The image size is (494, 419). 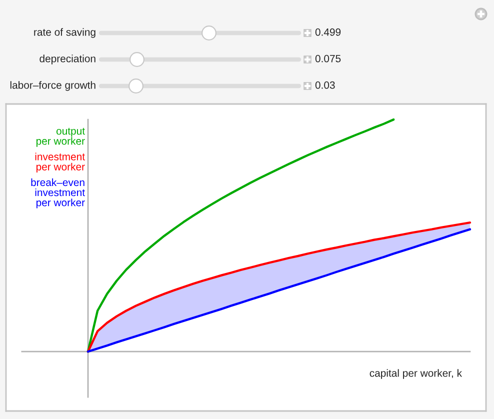 What do you see at coordinates (416, 374) in the screenshot?
I see `x-axis-title: capital per worker, k` at bounding box center [416, 374].